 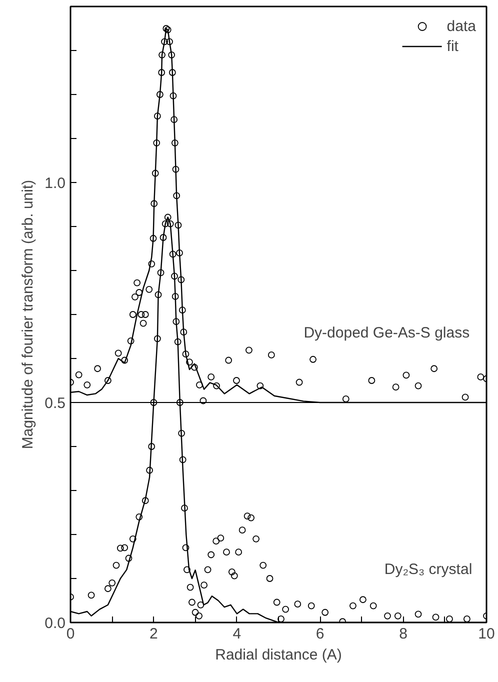 I want to click on y-axis-title: Magnitude of fourier transform (arb. unit), so click(x=28, y=315).